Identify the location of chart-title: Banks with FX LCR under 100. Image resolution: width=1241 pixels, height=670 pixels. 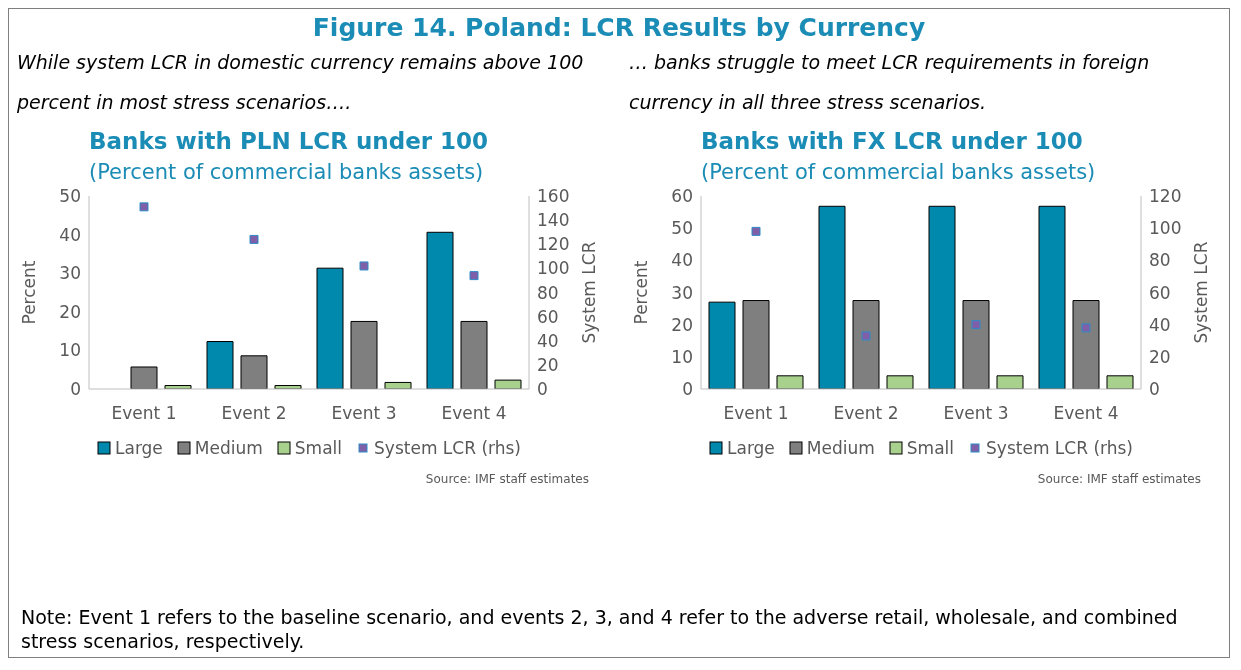
(892, 141).